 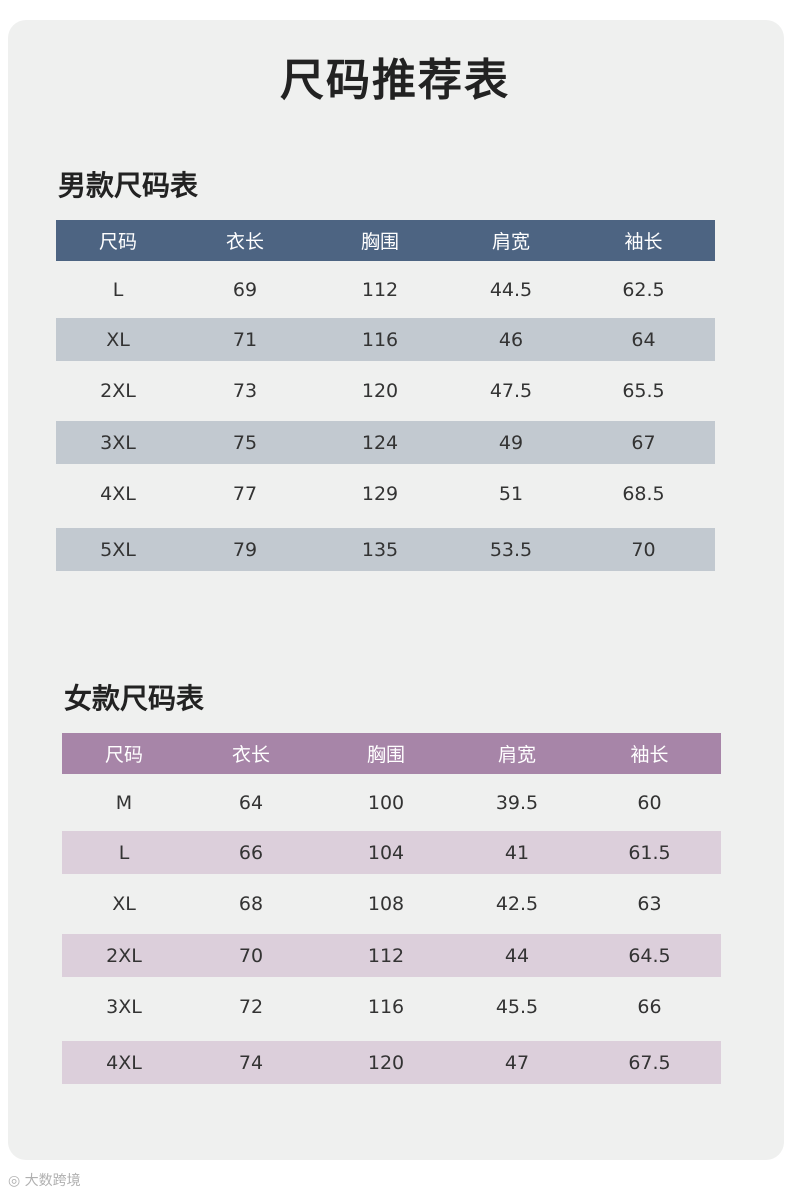 I want to click on table-cell: 51, so click(x=511, y=493).